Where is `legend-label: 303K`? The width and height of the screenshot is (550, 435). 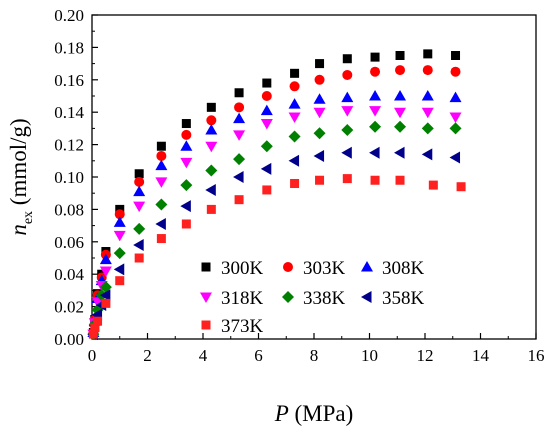 legend-label: 303K is located at coordinates (324, 268).